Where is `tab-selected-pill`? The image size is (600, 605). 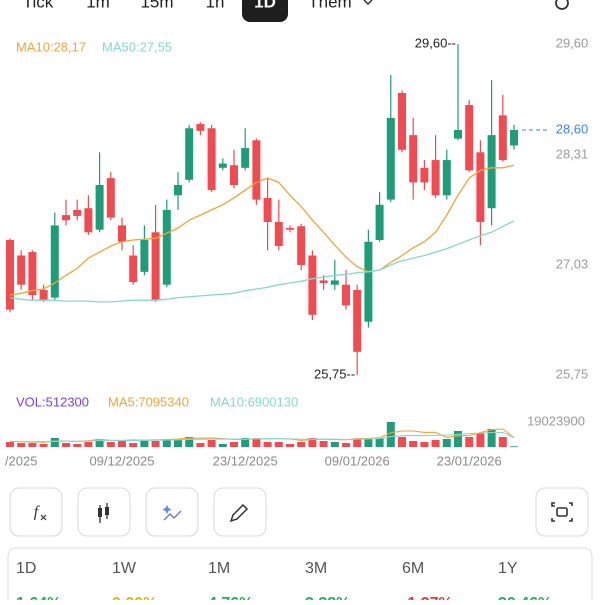 tab-selected-pill is located at coordinates (265, 11).